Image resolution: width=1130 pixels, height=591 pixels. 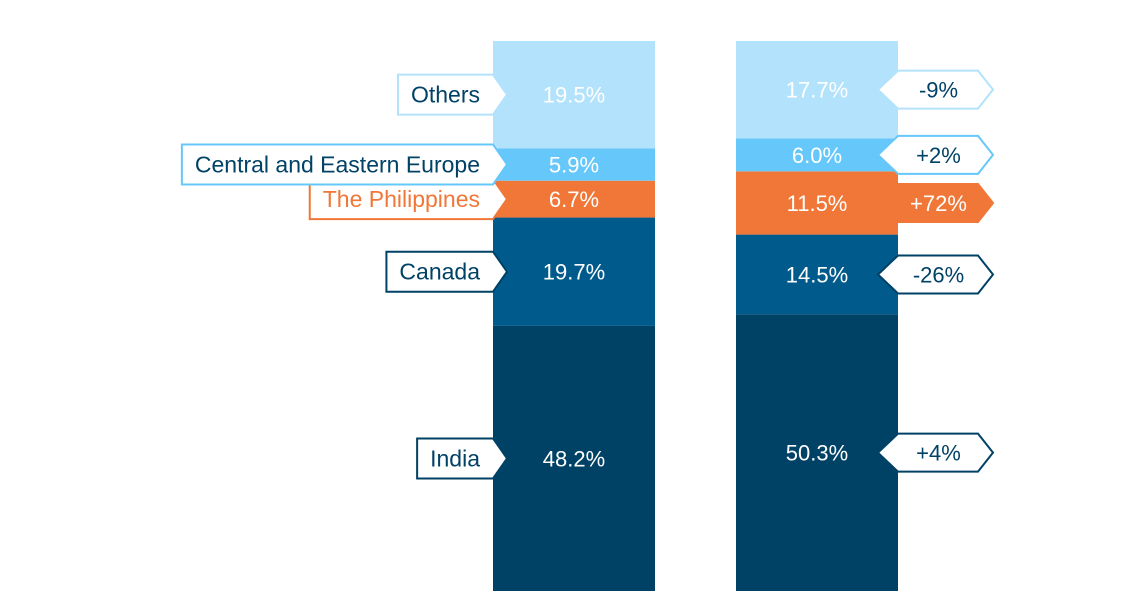 I want to click on change-label-india: +4%, so click(x=938, y=453).